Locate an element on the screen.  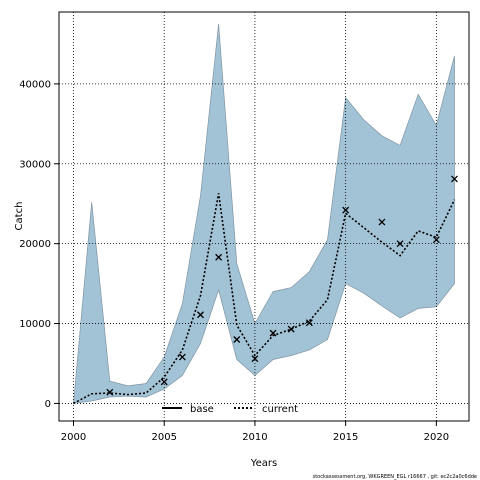
x-tick-label: 2020 is located at coordinates (436, 437).